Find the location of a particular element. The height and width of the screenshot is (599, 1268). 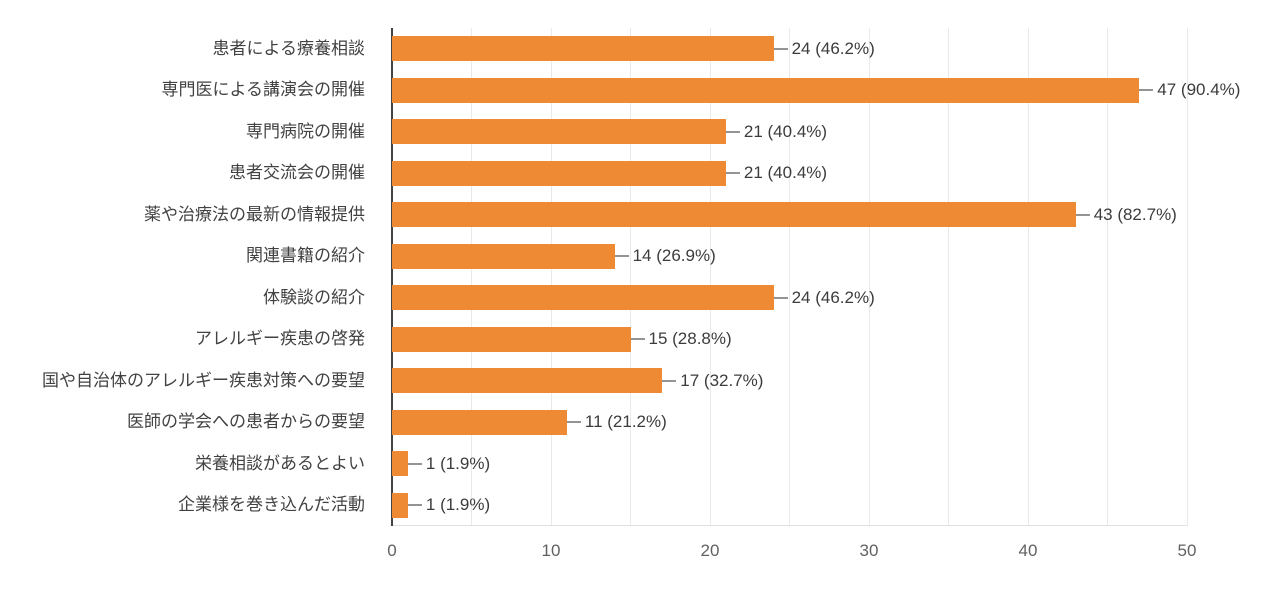

chart-row: 医師の学会への患者からの要望 11 (21.2%) is located at coordinates (634, 423).